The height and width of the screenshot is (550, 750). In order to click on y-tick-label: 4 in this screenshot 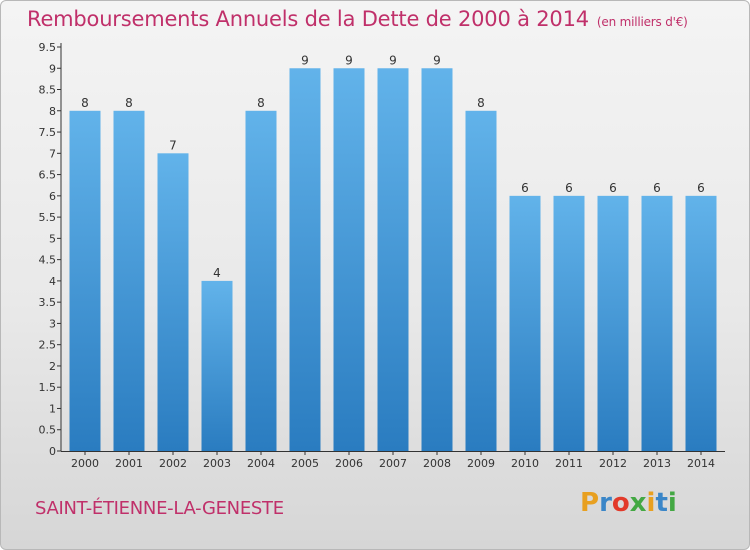, I will do `click(52, 281)`.